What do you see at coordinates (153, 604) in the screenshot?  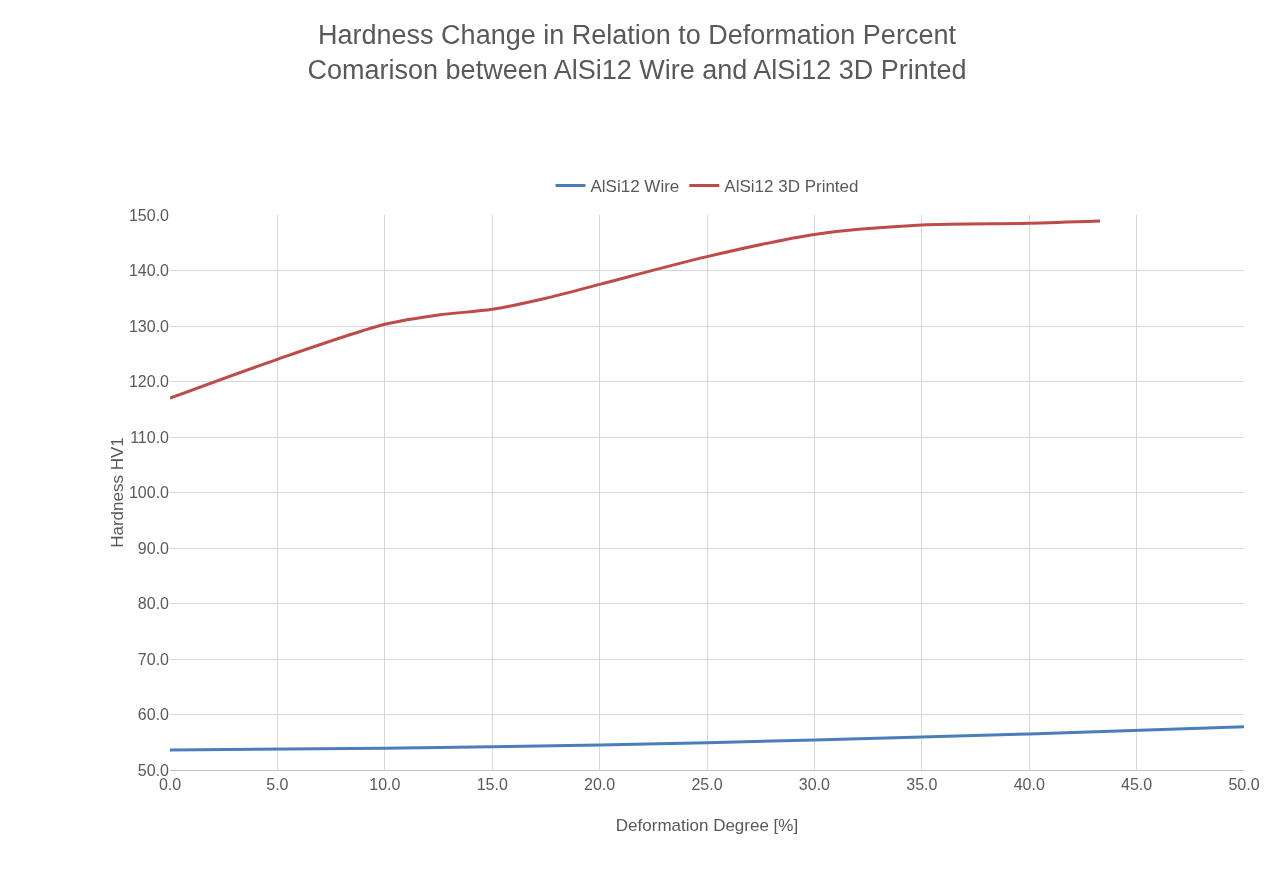 I see `y-tick-label: 80.0` at bounding box center [153, 604].